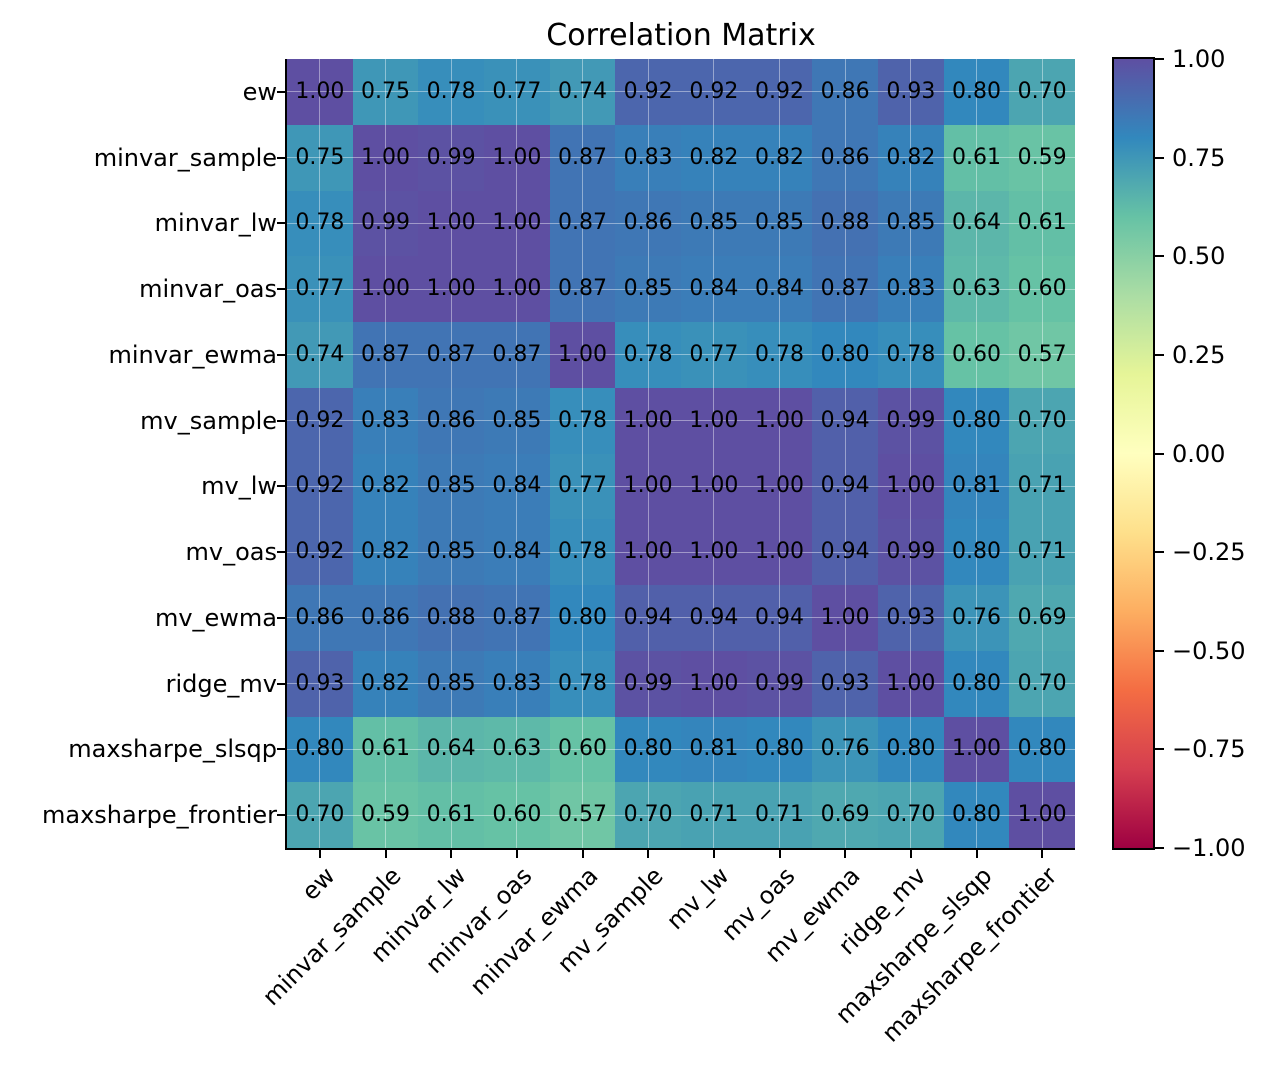 The height and width of the screenshot is (1087, 1268). I want to click on cell-value: 0.81, so click(976, 486).